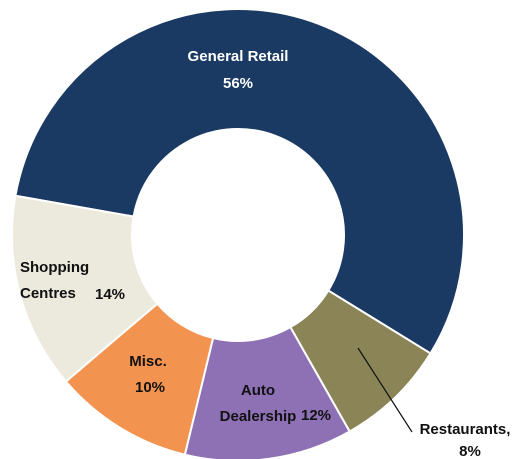 The height and width of the screenshot is (459, 520). Describe the element at coordinates (238, 56) in the screenshot. I see `segment-name: General Retail` at that location.